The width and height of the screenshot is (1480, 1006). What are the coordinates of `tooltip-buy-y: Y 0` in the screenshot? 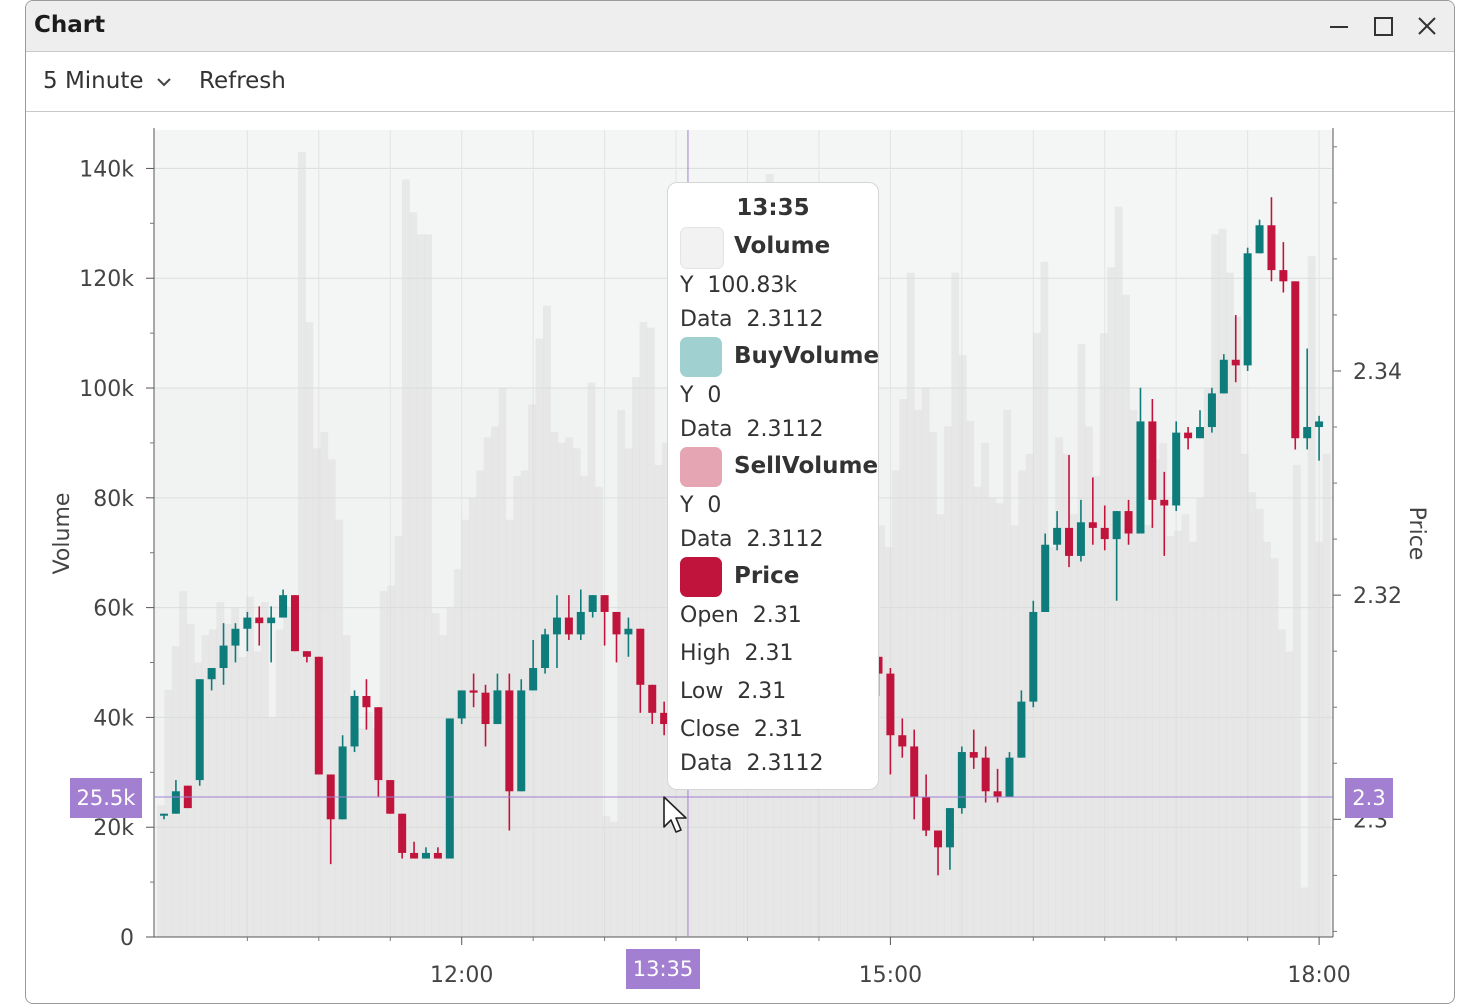 It's located at (701, 395).